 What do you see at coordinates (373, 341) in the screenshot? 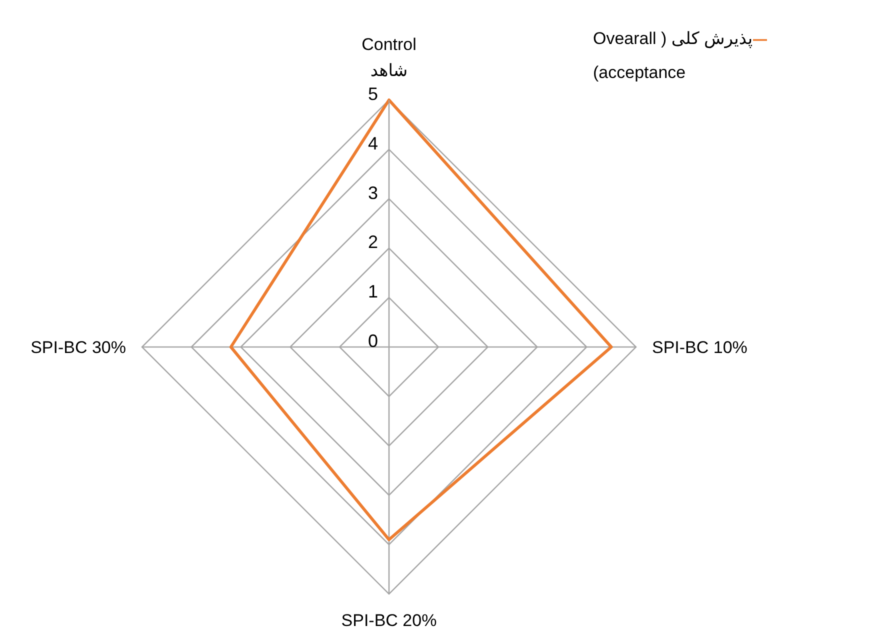
I see `y-tick-label: 0` at bounding box center [373, 341].